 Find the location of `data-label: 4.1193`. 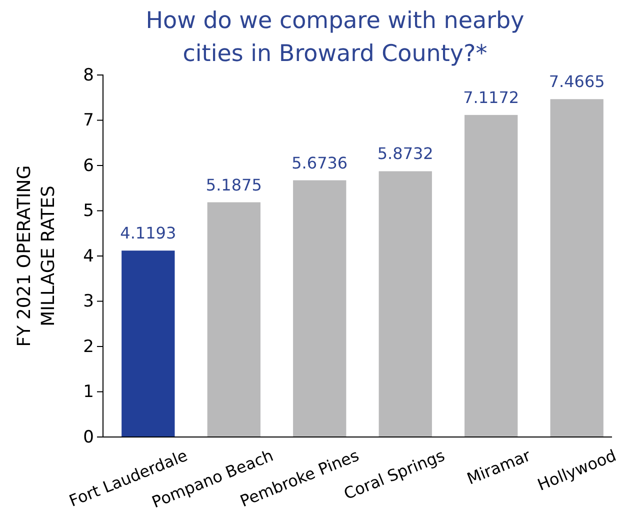

data-label: 4.1193 is located at coordinates (148, 233).